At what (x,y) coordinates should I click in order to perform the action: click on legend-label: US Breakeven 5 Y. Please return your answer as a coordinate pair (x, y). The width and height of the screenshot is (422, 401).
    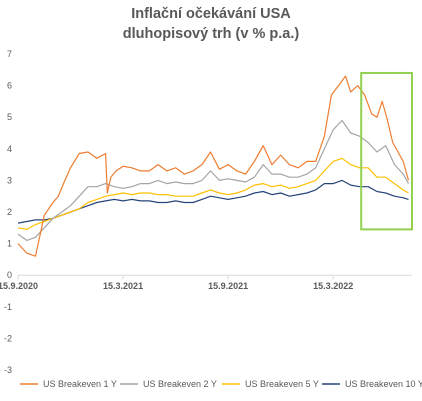
    Looking at the image, I should click on (282, 384).